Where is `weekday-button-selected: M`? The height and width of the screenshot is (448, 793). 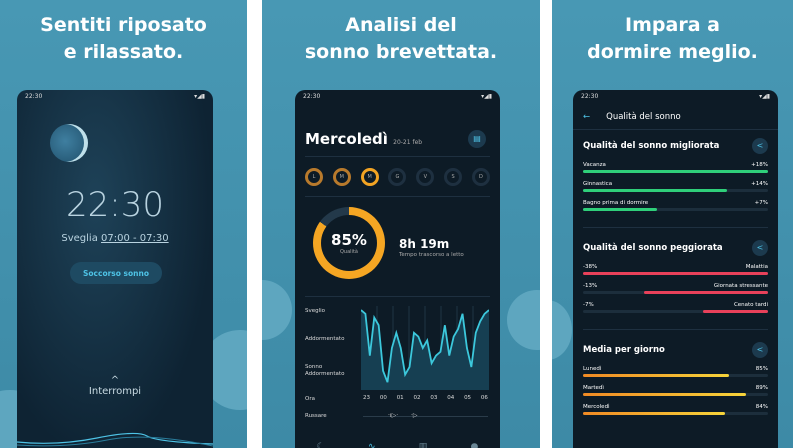
weekday-button-selected: M is located at coordinates (369, 177).